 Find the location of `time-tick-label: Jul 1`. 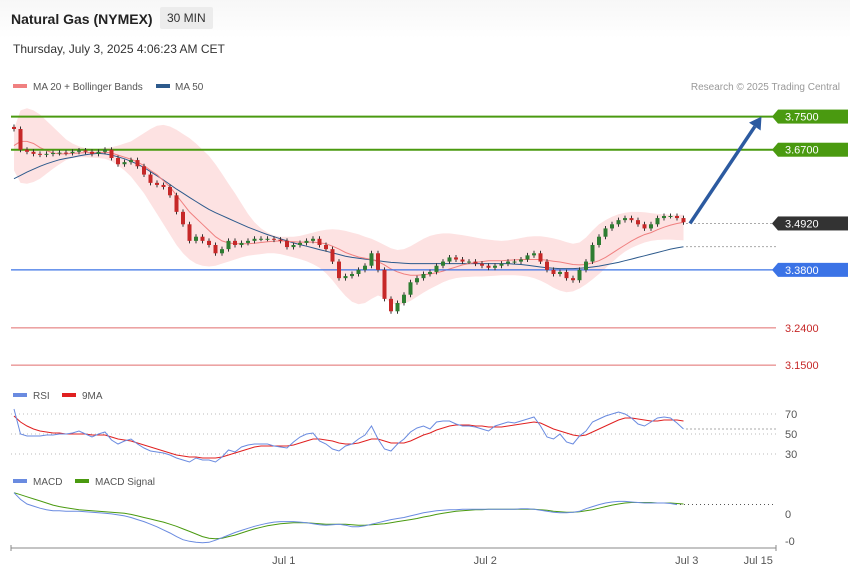

time-tick-label: Jul 1 is located at coordinates (283, 561).